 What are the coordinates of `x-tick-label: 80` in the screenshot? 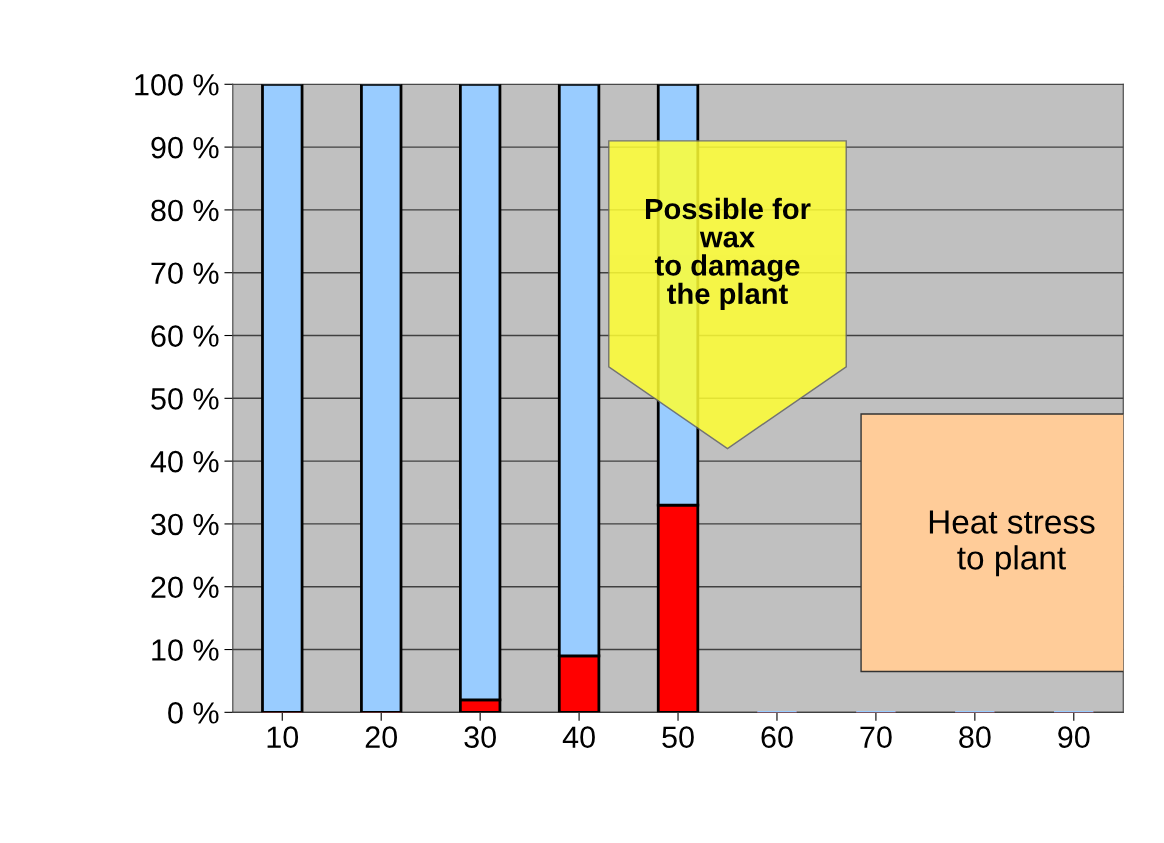 It's located at (975, 737).